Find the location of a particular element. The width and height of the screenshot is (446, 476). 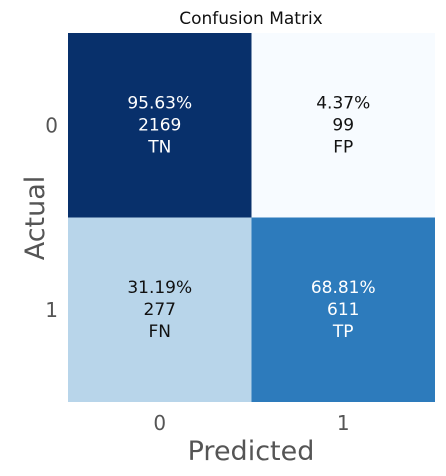

cell-percent-label-0-0: 95.63% is located at coordinates (159, 103).